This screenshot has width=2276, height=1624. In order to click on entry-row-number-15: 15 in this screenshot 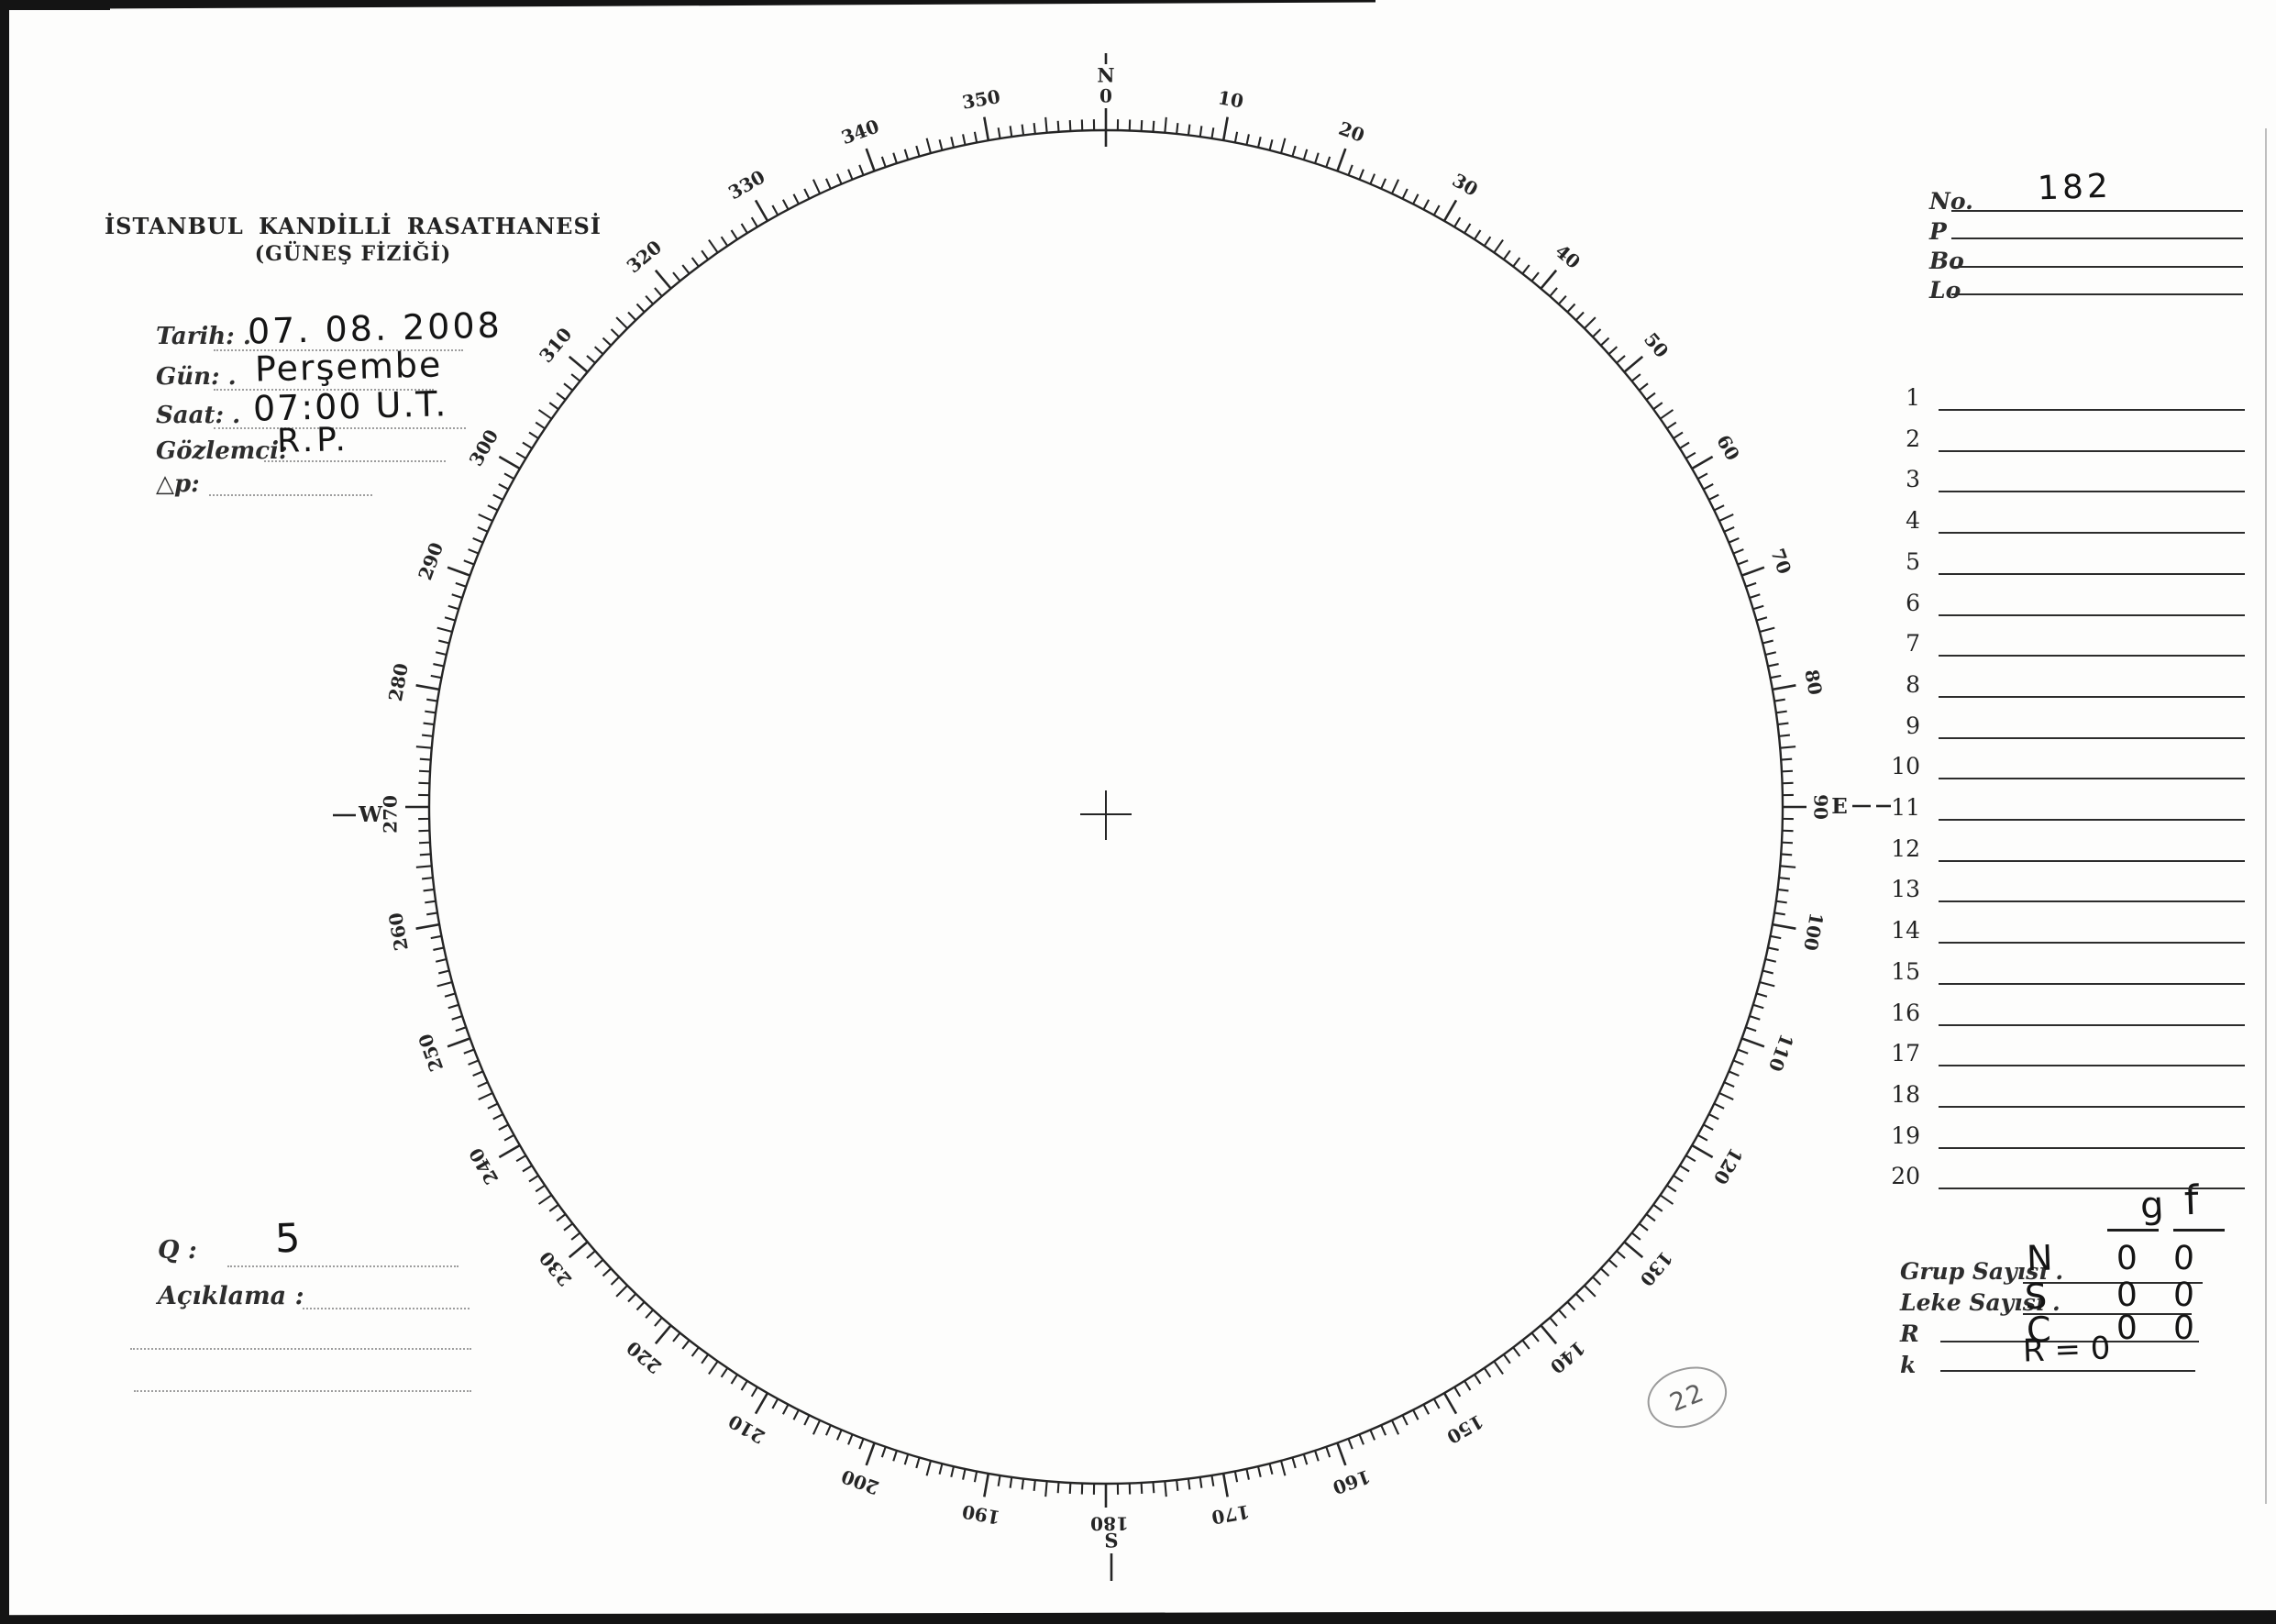, I will do `click(1905, 971)`.